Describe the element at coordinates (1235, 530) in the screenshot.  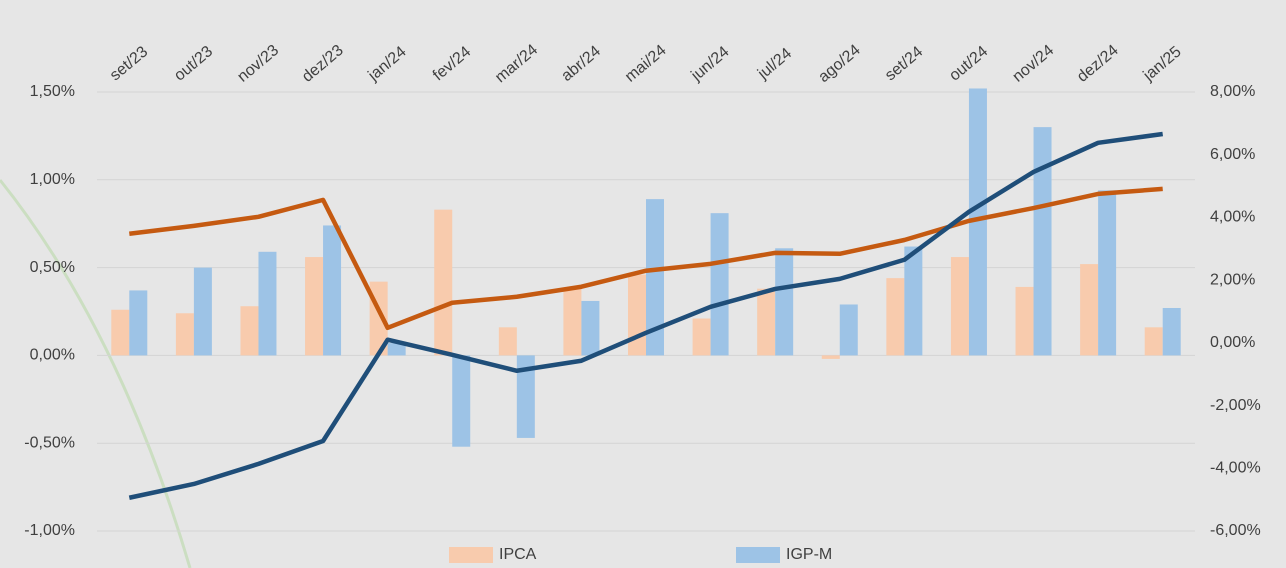
I see `y2-tick-label: -6,00%` at that location.